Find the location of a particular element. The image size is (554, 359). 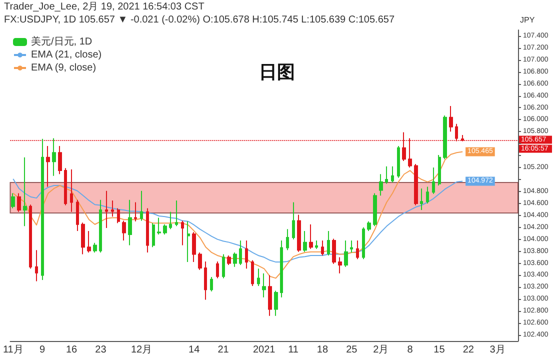

x-tick-label: 2021 is located at coordinates (264, 350).